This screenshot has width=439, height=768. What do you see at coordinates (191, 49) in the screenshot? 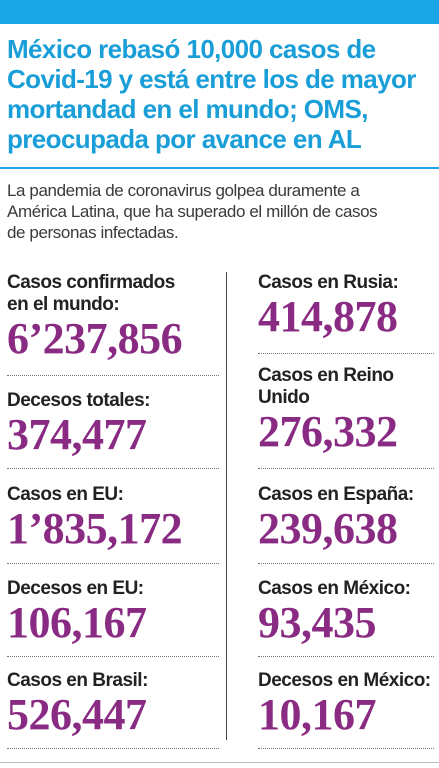
I see `headline-line: México rebasó 10,000 casos de` at bounding box center [191, 49].